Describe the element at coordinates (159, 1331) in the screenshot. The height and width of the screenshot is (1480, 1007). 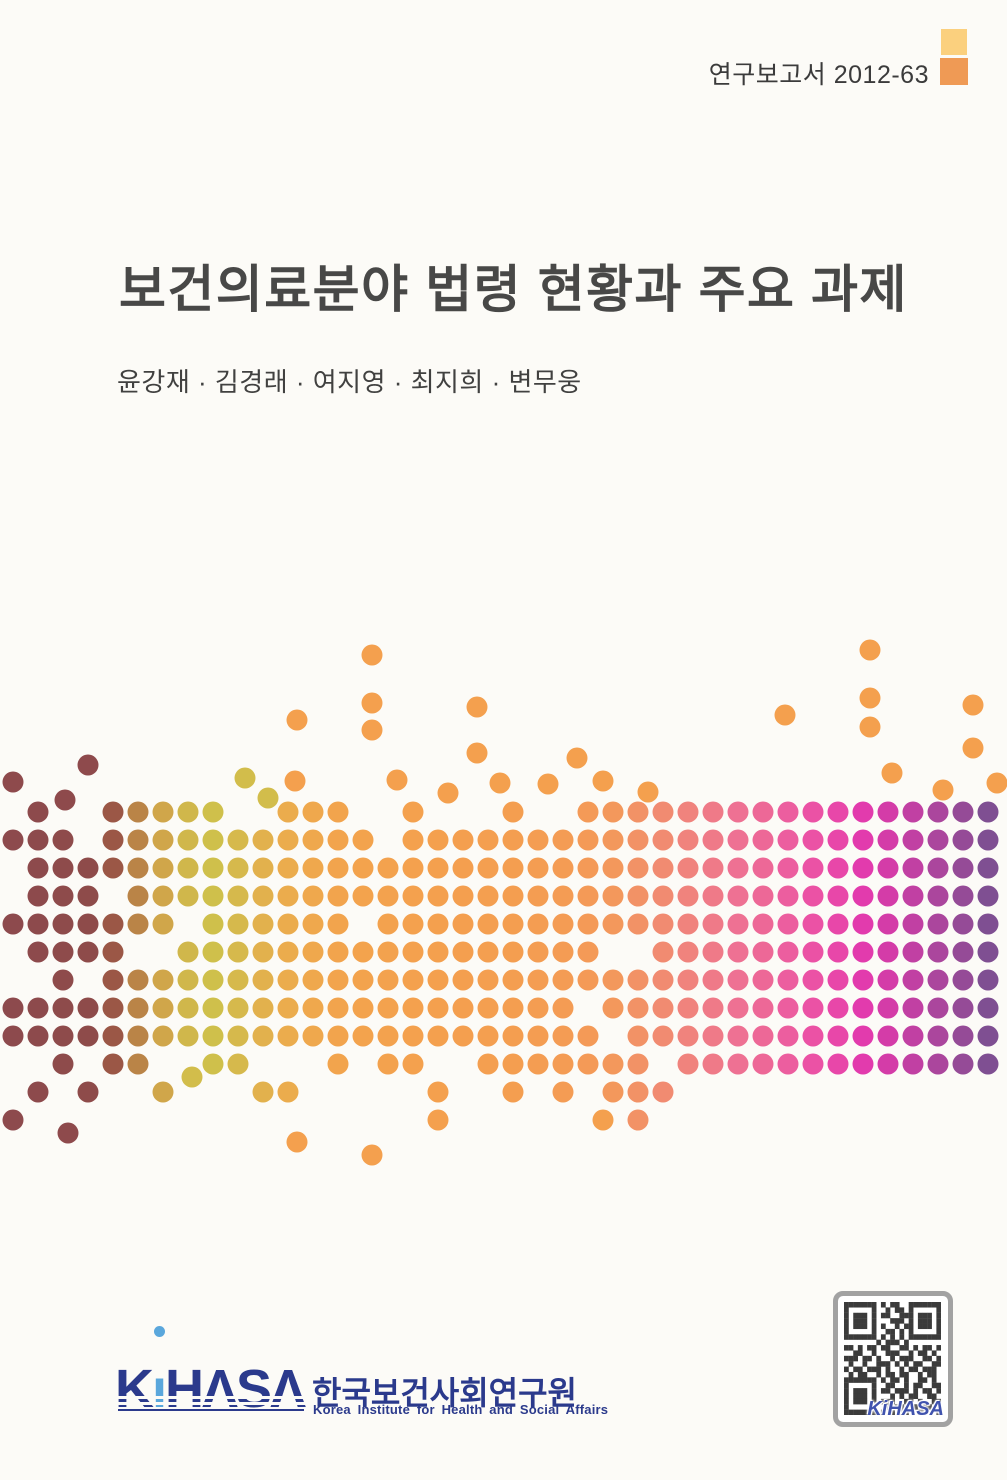
I see `i-dot` at that location.